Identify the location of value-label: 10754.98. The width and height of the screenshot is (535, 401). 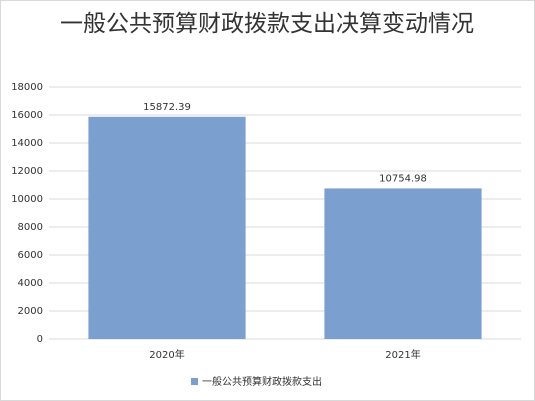
(403, 178).